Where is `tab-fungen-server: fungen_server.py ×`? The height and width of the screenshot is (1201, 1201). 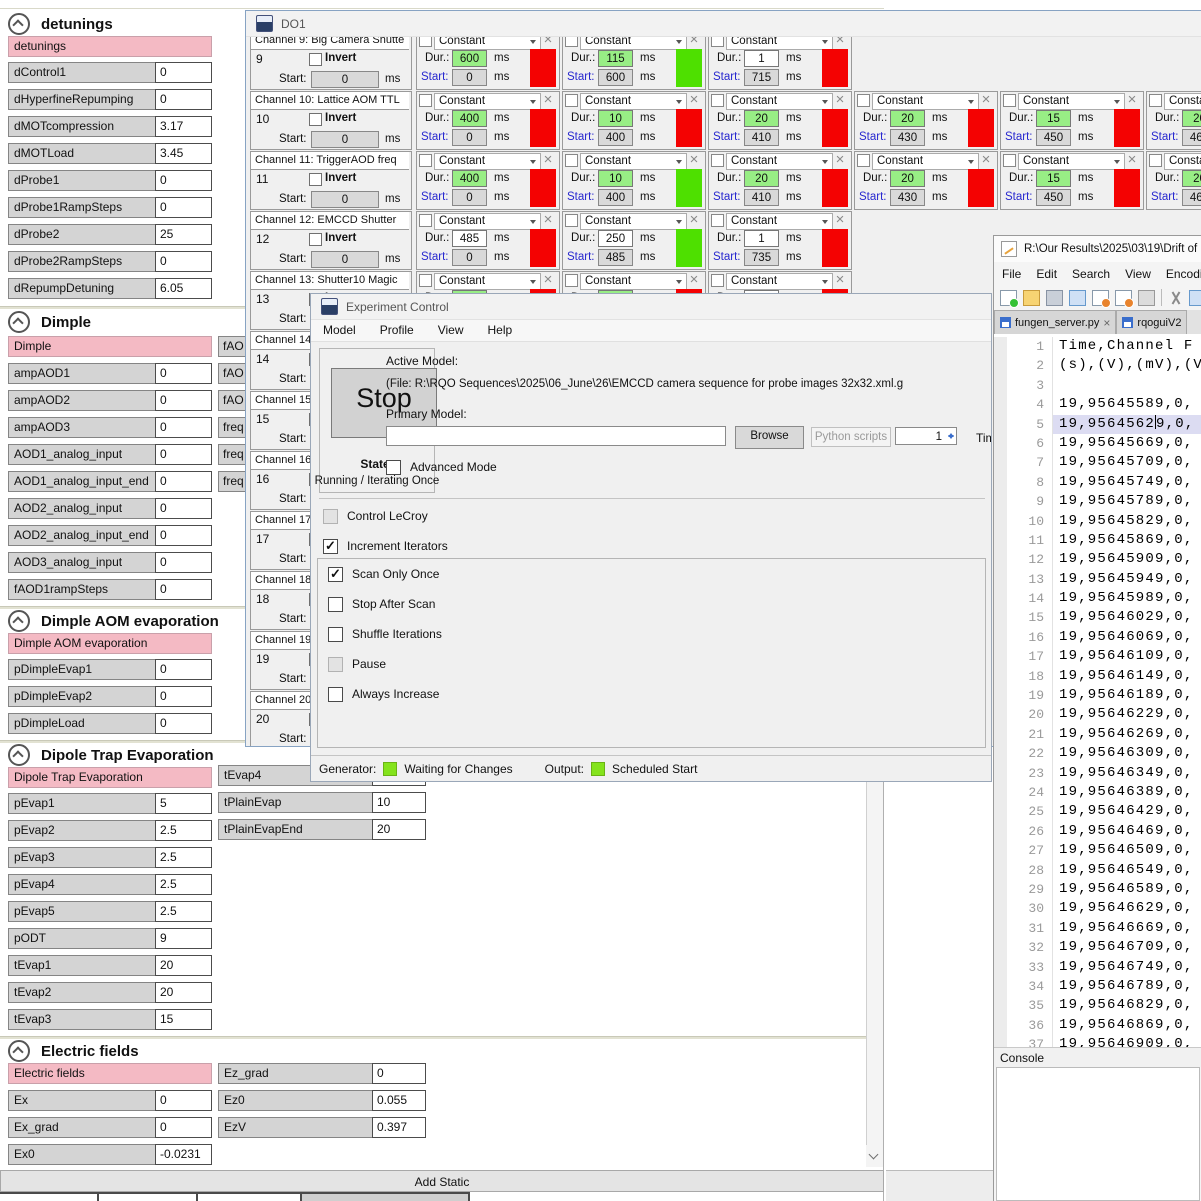 tab-fungen-server: fungen_server.py × is located at coordinates (1055, 322).